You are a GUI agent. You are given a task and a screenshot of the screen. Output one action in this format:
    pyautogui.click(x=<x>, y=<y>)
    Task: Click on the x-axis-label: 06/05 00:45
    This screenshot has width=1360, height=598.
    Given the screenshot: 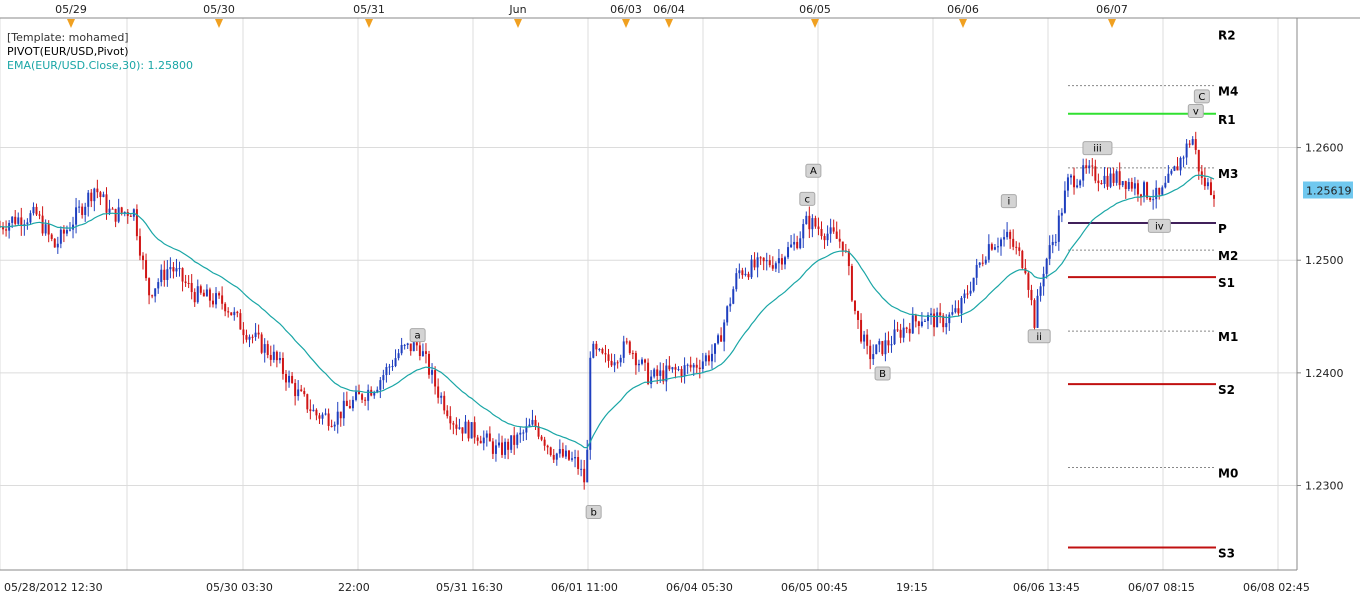 What is the action you would take?
    pyautogui.click(x=814, y=587)
    